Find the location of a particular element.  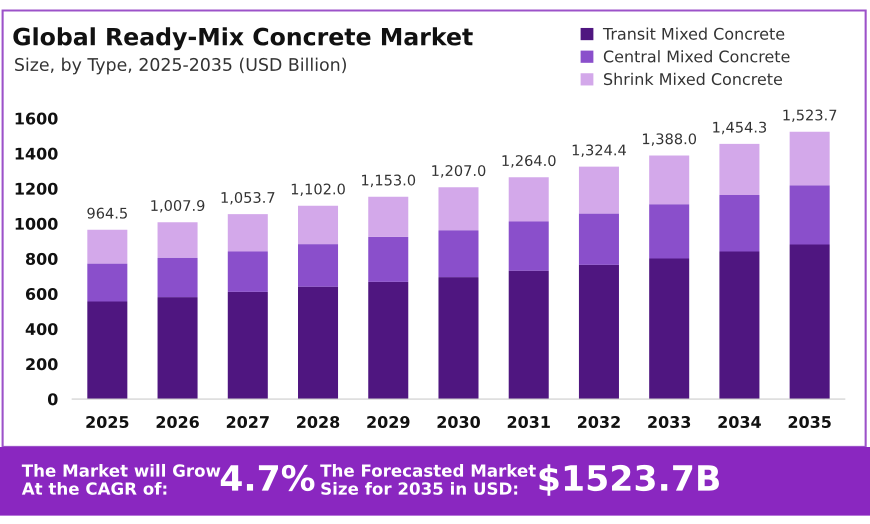

x-tick-label: 2035 is located at coordinates (809, 422).